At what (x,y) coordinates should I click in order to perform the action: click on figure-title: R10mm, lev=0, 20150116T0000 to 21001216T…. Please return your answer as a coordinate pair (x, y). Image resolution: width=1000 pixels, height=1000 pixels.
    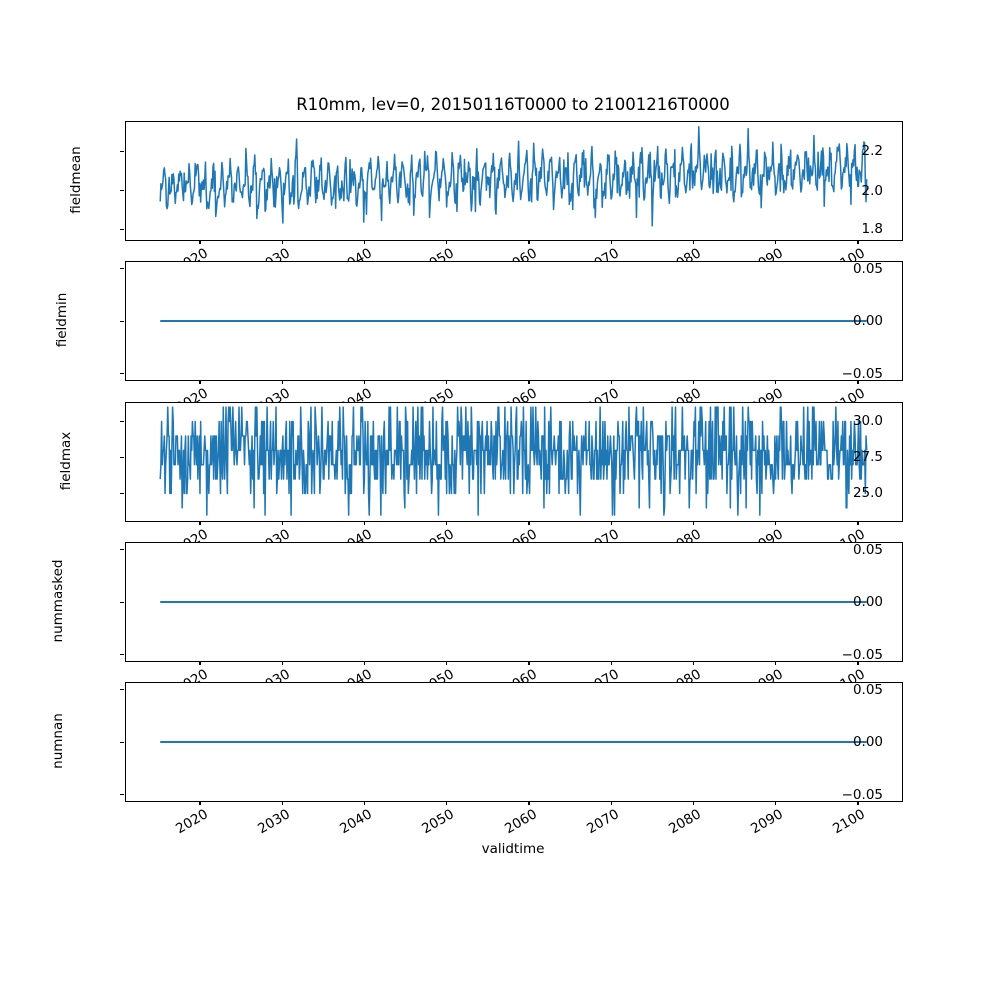
    Looking at the image, I should click on (513, 104).